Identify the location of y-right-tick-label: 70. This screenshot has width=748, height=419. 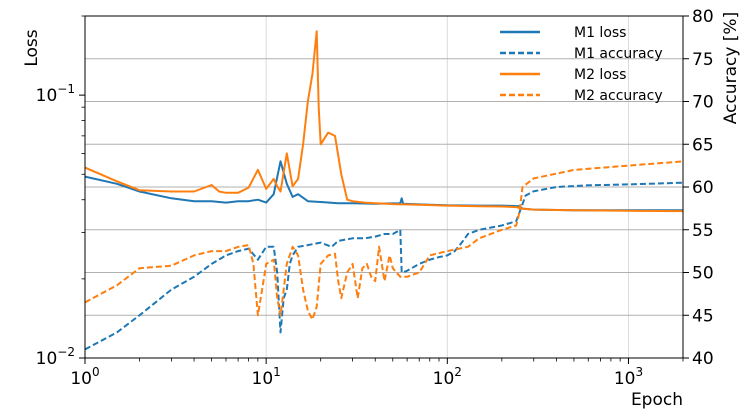
(703, 103).